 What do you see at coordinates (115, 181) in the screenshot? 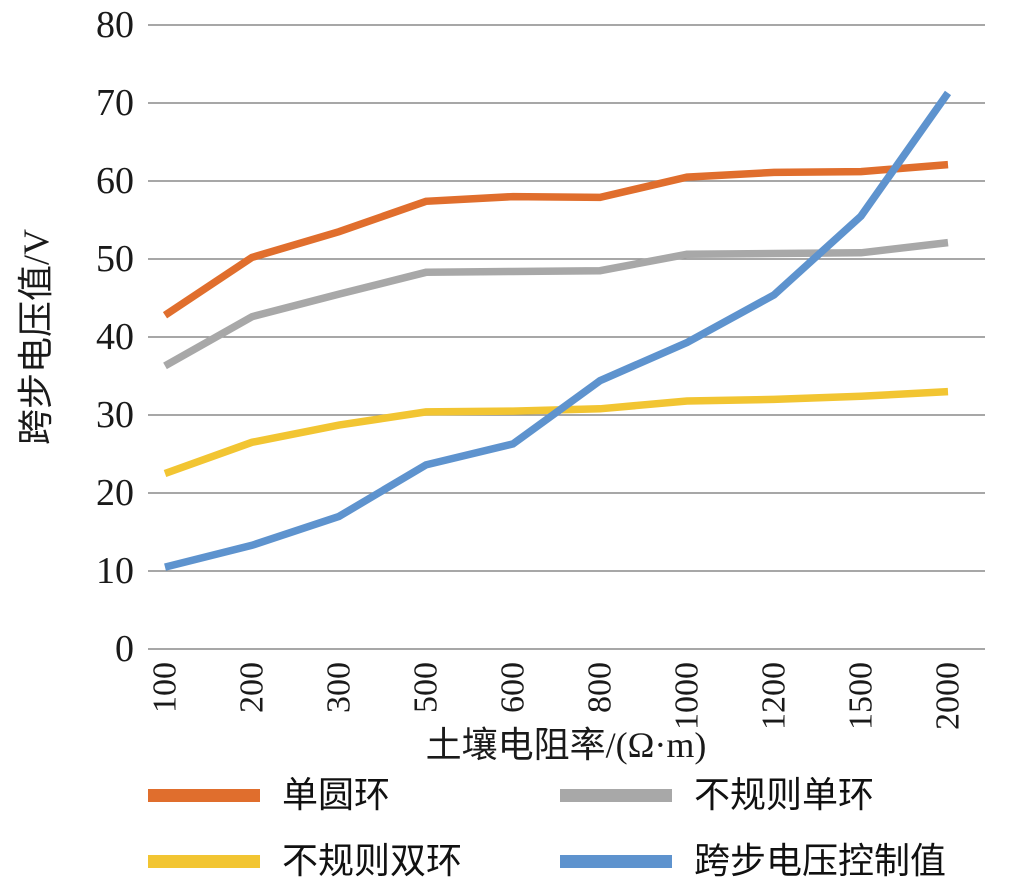
I see `svg-text: 60` at bounding box center [115, 181].